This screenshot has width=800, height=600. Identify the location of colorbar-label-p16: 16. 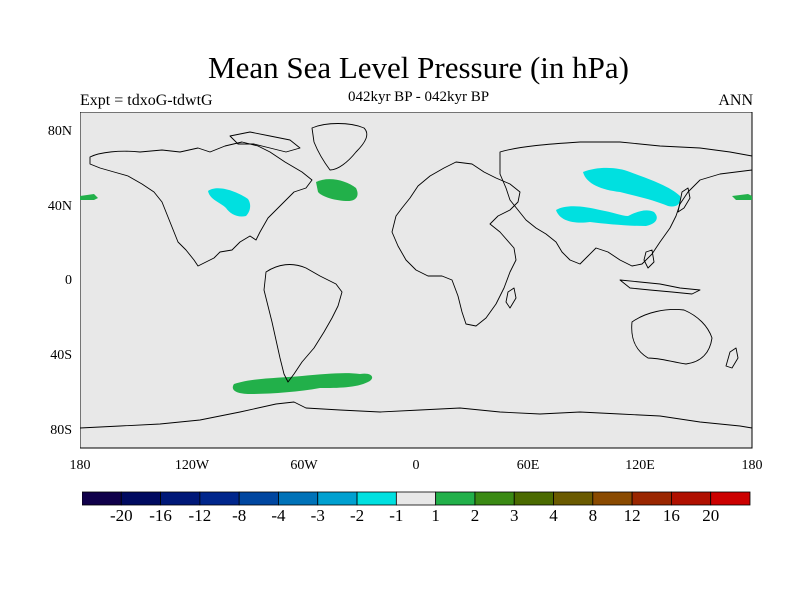
(671, 515).